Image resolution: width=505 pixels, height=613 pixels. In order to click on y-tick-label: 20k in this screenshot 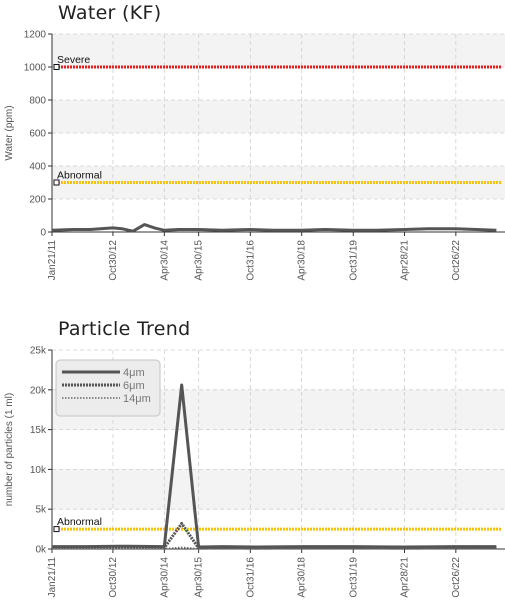, I will do `click(38, 390)`.